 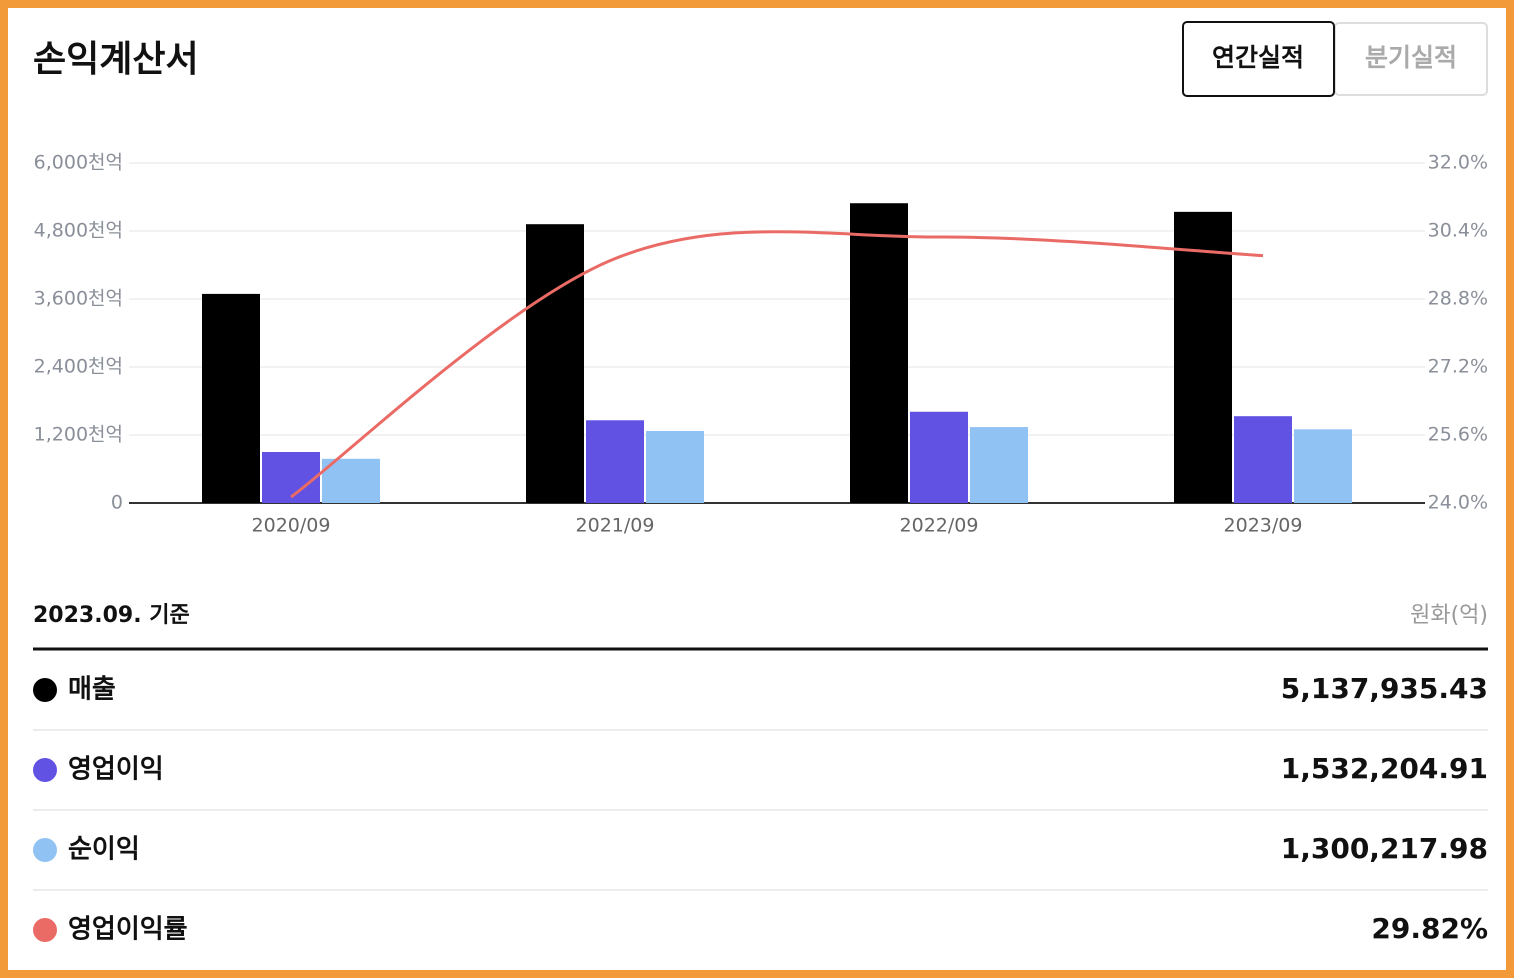 I want to click on page-title: 손익계산서, so click(x=116, y=59).